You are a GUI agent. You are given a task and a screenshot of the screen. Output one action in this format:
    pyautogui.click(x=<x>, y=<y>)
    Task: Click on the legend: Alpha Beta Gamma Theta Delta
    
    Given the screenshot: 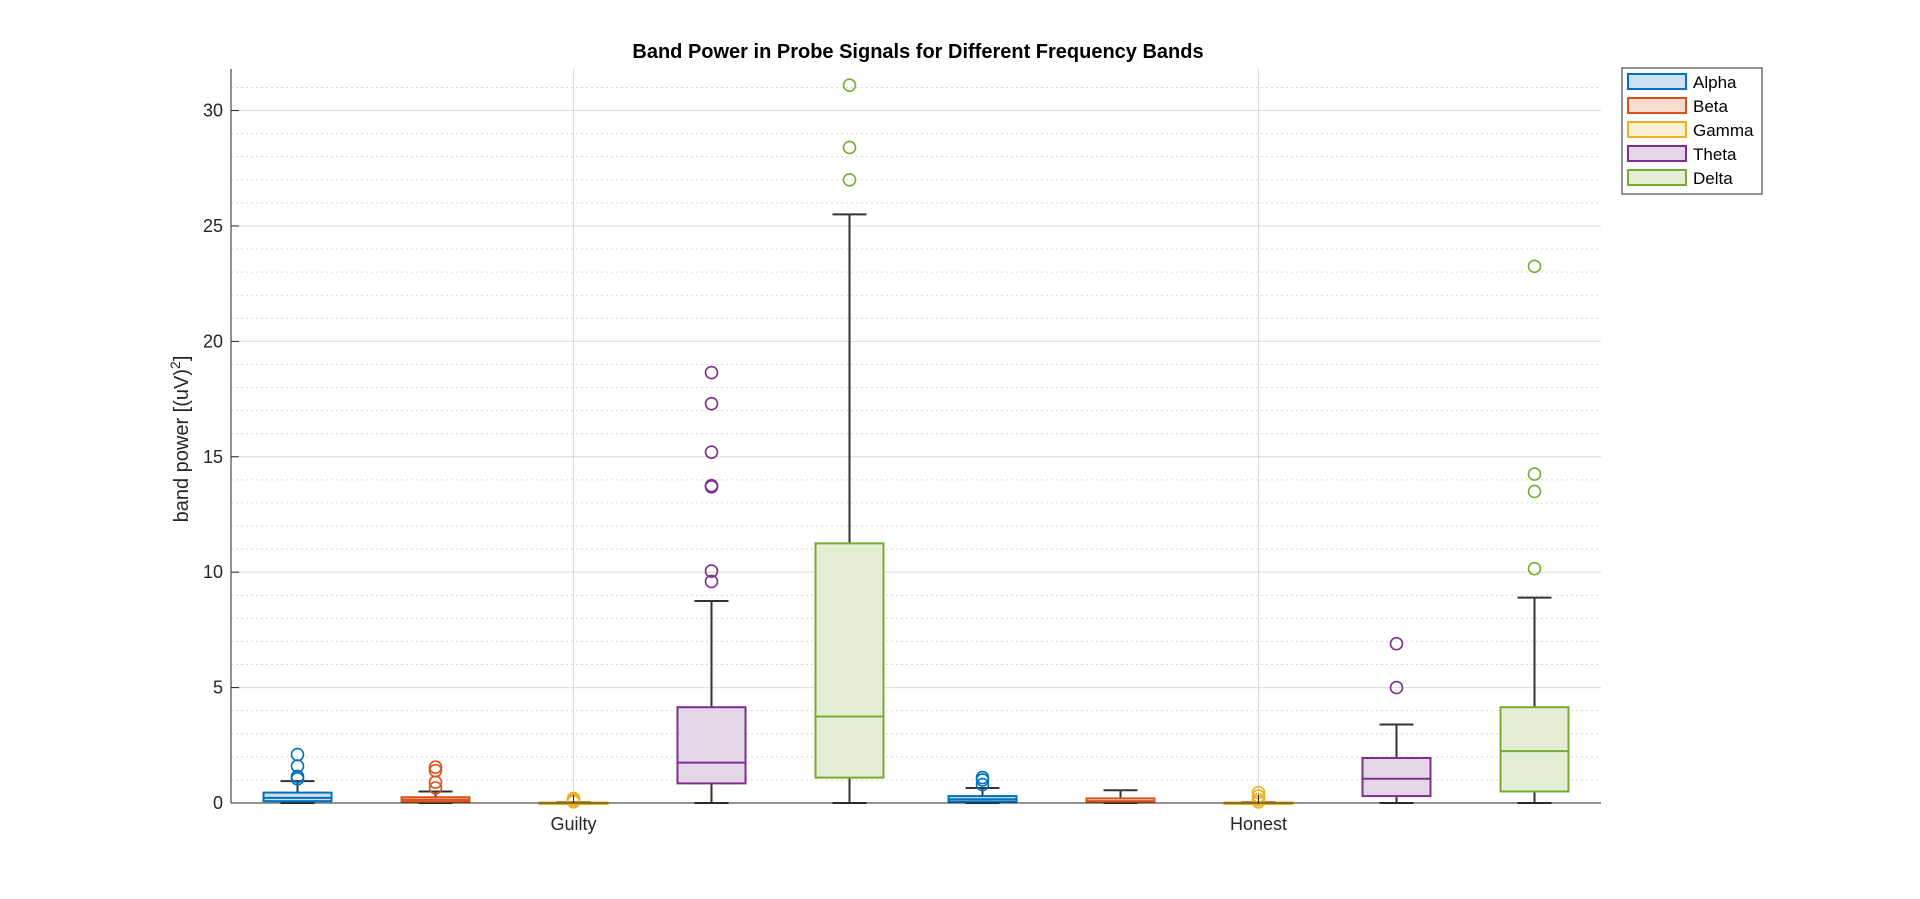 What is the action you would take?
    pyautogui.click(x=1692, y=131)
    